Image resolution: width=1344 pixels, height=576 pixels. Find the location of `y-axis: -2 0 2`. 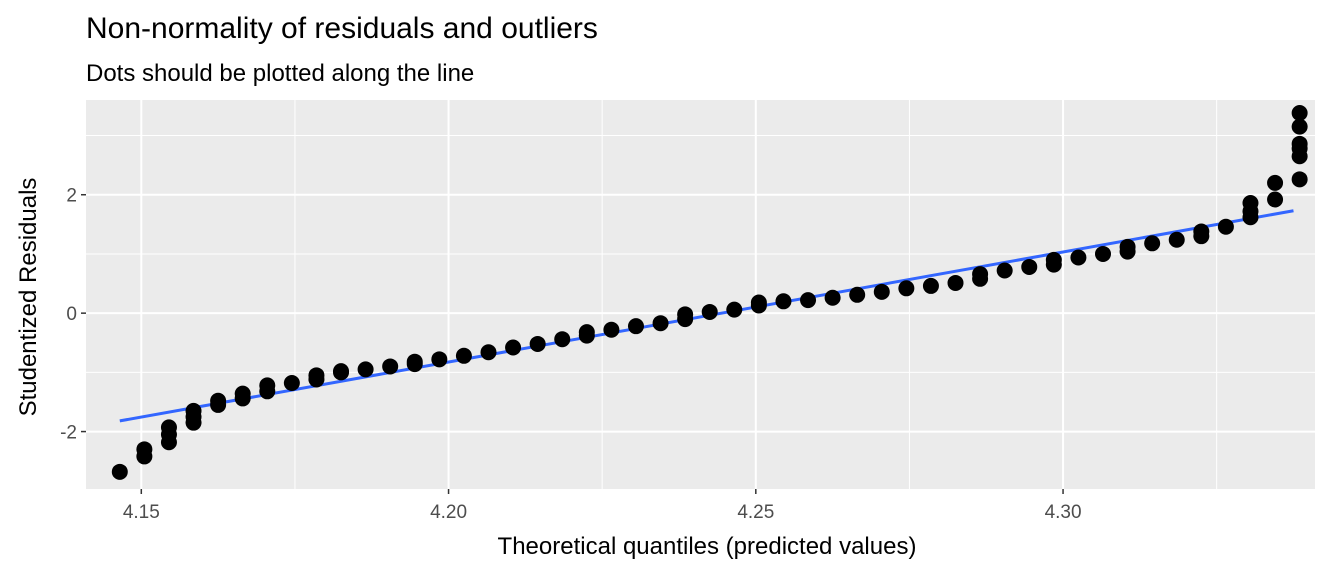

y-axis: -2 0 2 is located at coordinates (73, 315).